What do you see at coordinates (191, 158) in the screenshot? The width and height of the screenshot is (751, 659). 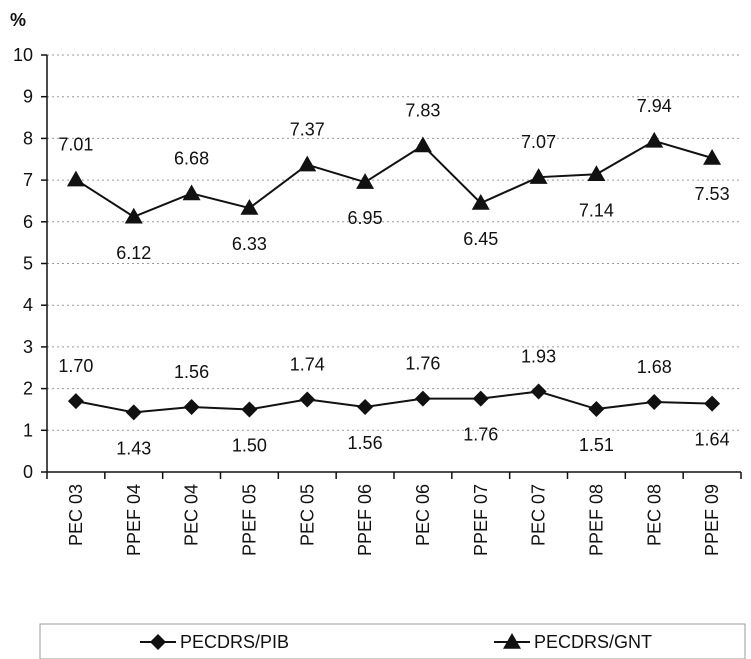 I see `data-label: 6.68` at bounding box center [191, 158].